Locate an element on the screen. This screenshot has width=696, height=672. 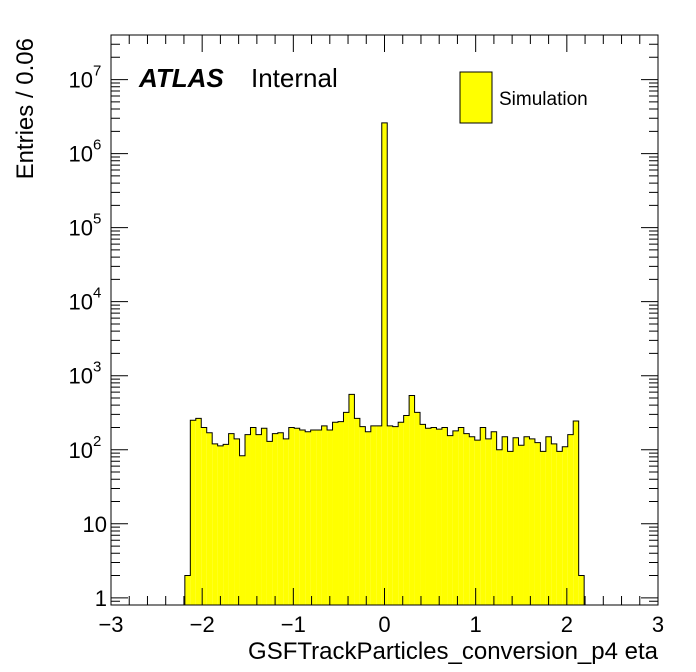
y-tick-exponent: 2 is located at coordinates (97, 441).